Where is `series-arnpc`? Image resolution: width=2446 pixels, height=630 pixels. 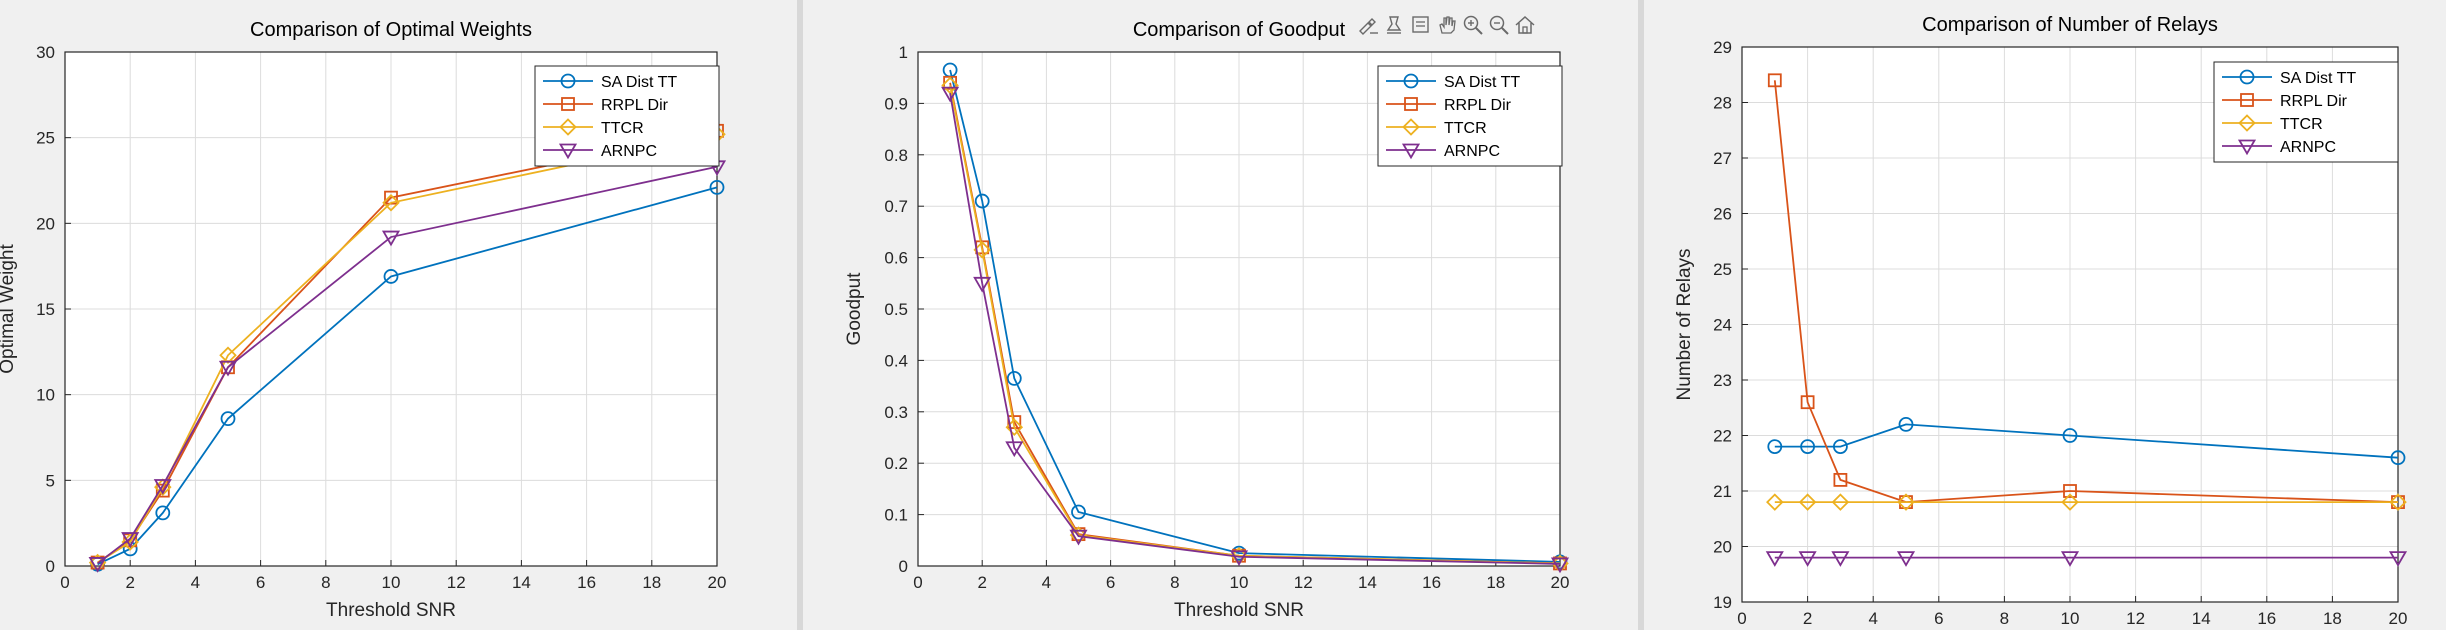
series-arnpc is located at coordinates (2086, 559).